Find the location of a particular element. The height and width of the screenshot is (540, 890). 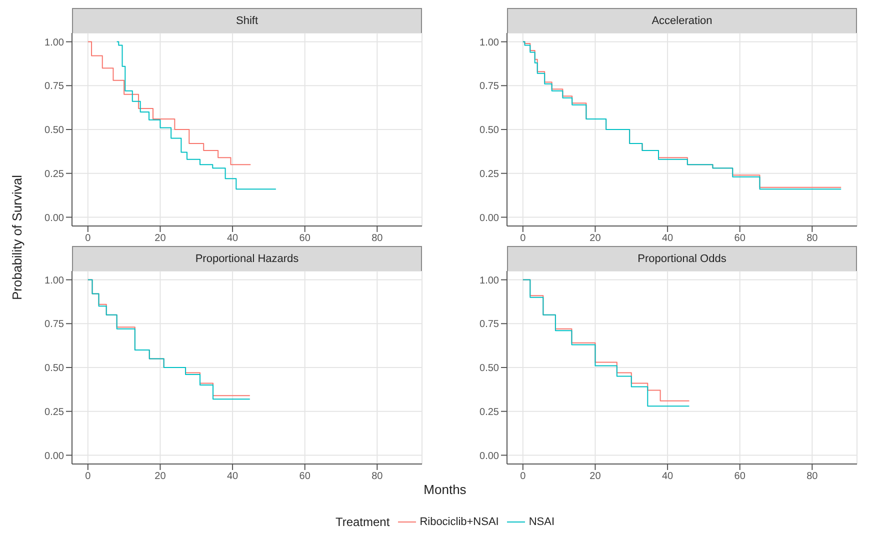

chart-title: Proportional Odds is located at coordinates (682, 258).